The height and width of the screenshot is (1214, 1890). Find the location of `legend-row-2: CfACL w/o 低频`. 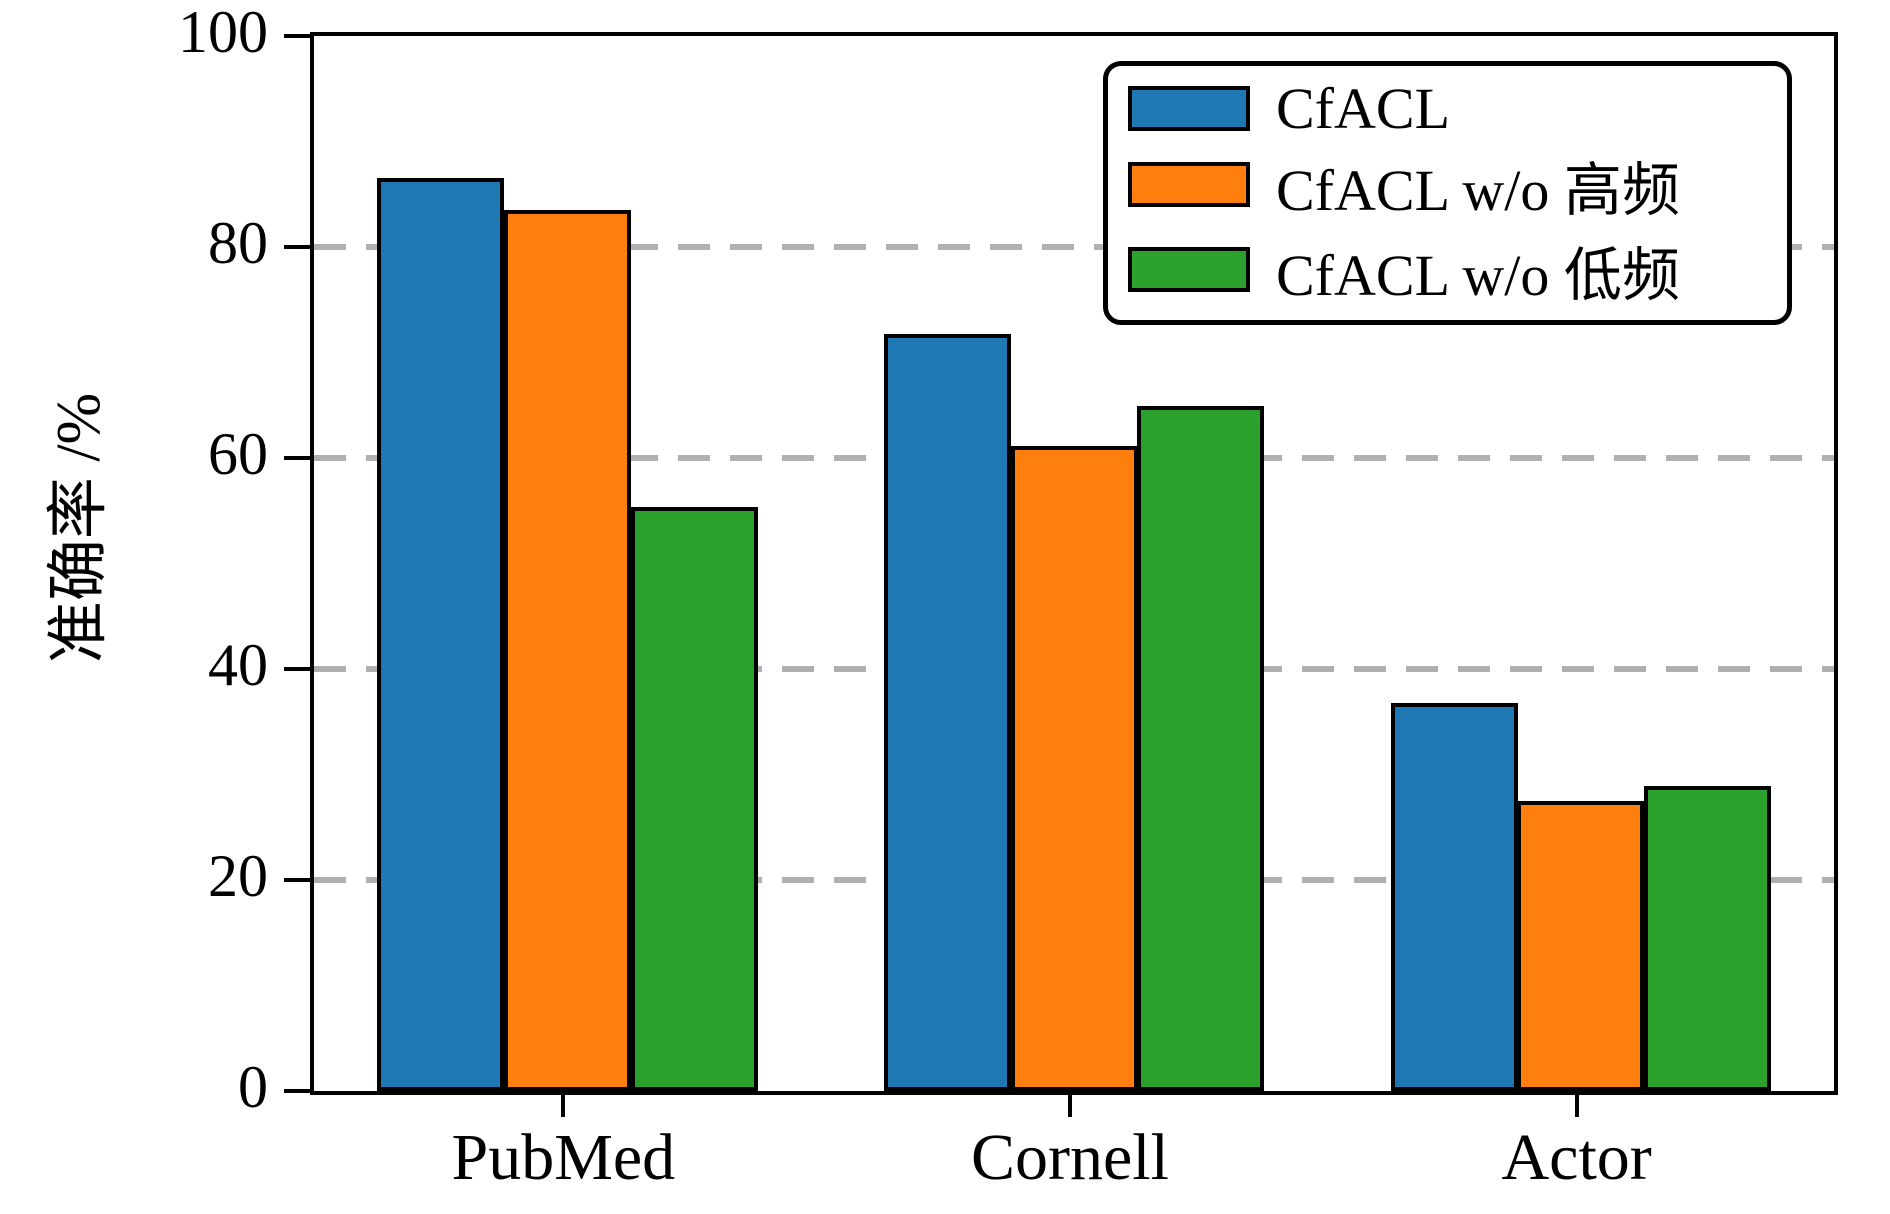

legend-row-2: CfACL w/o 低频 is located at coordinates (1447, 270).